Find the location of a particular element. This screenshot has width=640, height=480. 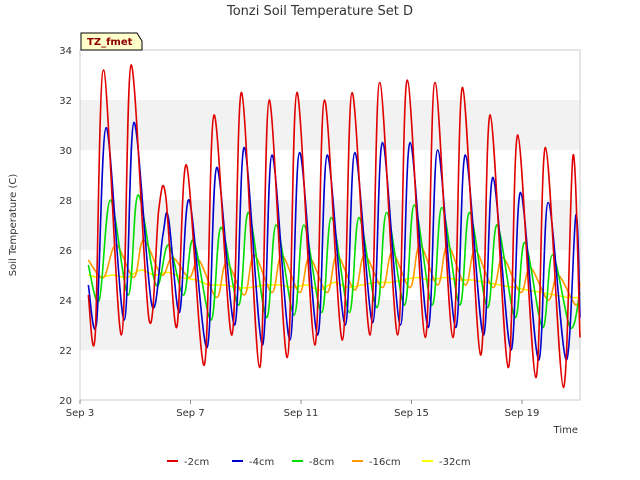

legend-item: -8cm is located at coordinates (313, 462).